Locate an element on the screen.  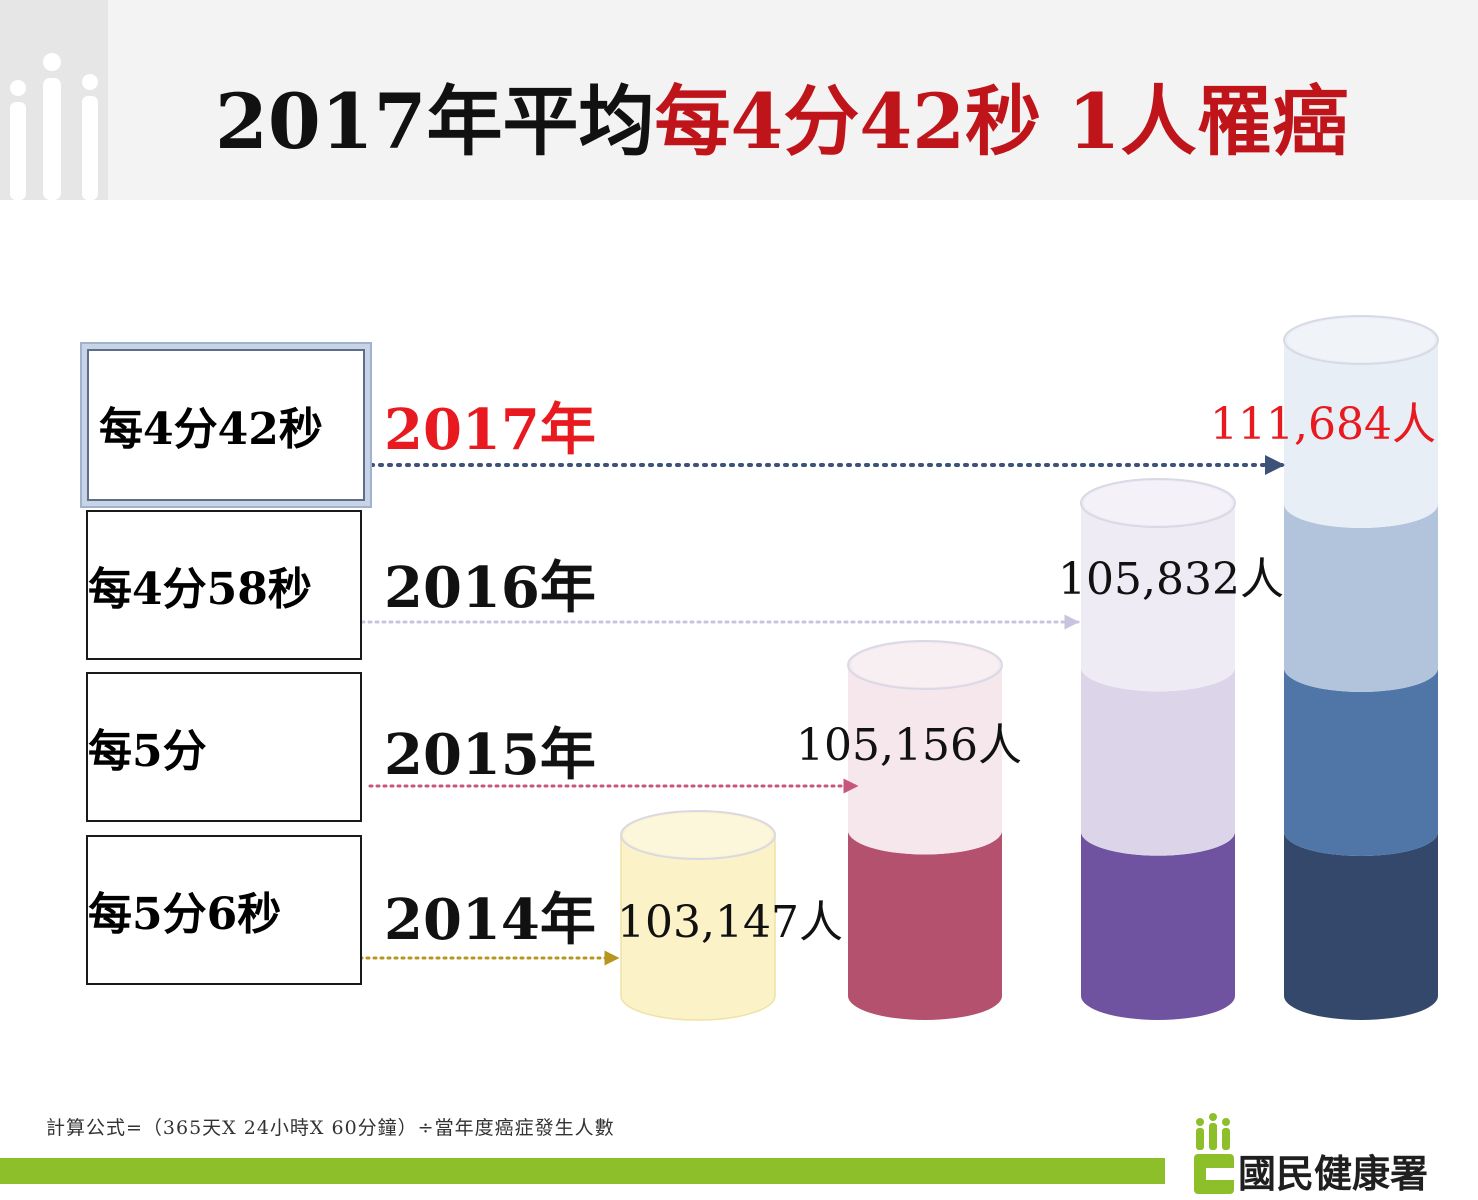
rate-box-2014: 每5分6秒 is located at coordinates (224, 910).